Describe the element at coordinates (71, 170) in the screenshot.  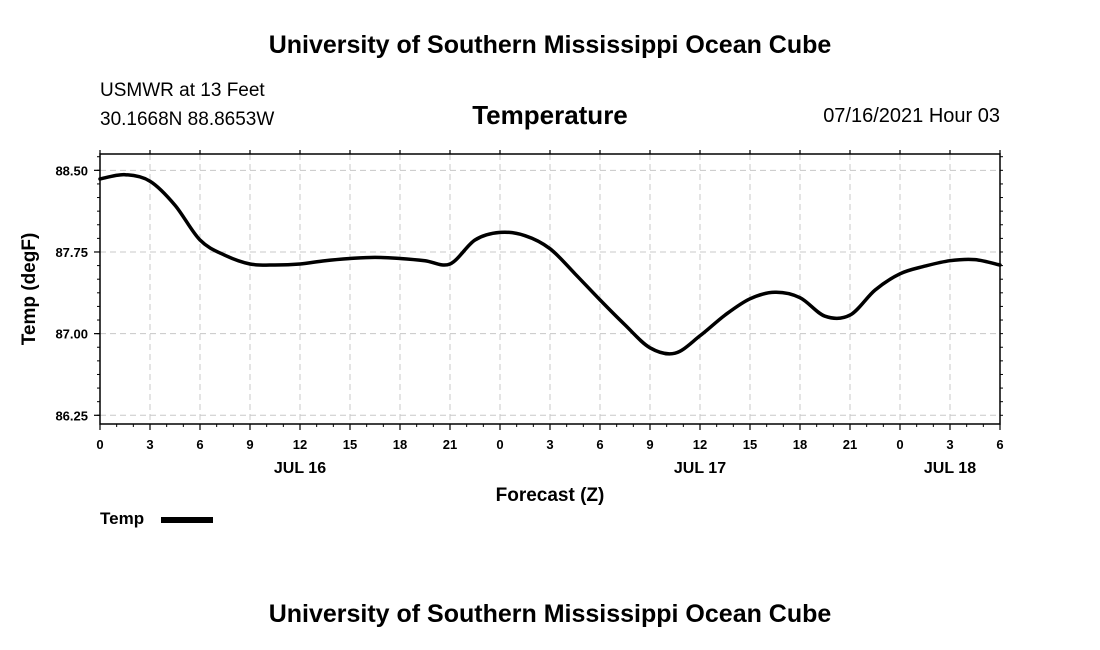
I see `y-tick-label: 88.50` at that location.